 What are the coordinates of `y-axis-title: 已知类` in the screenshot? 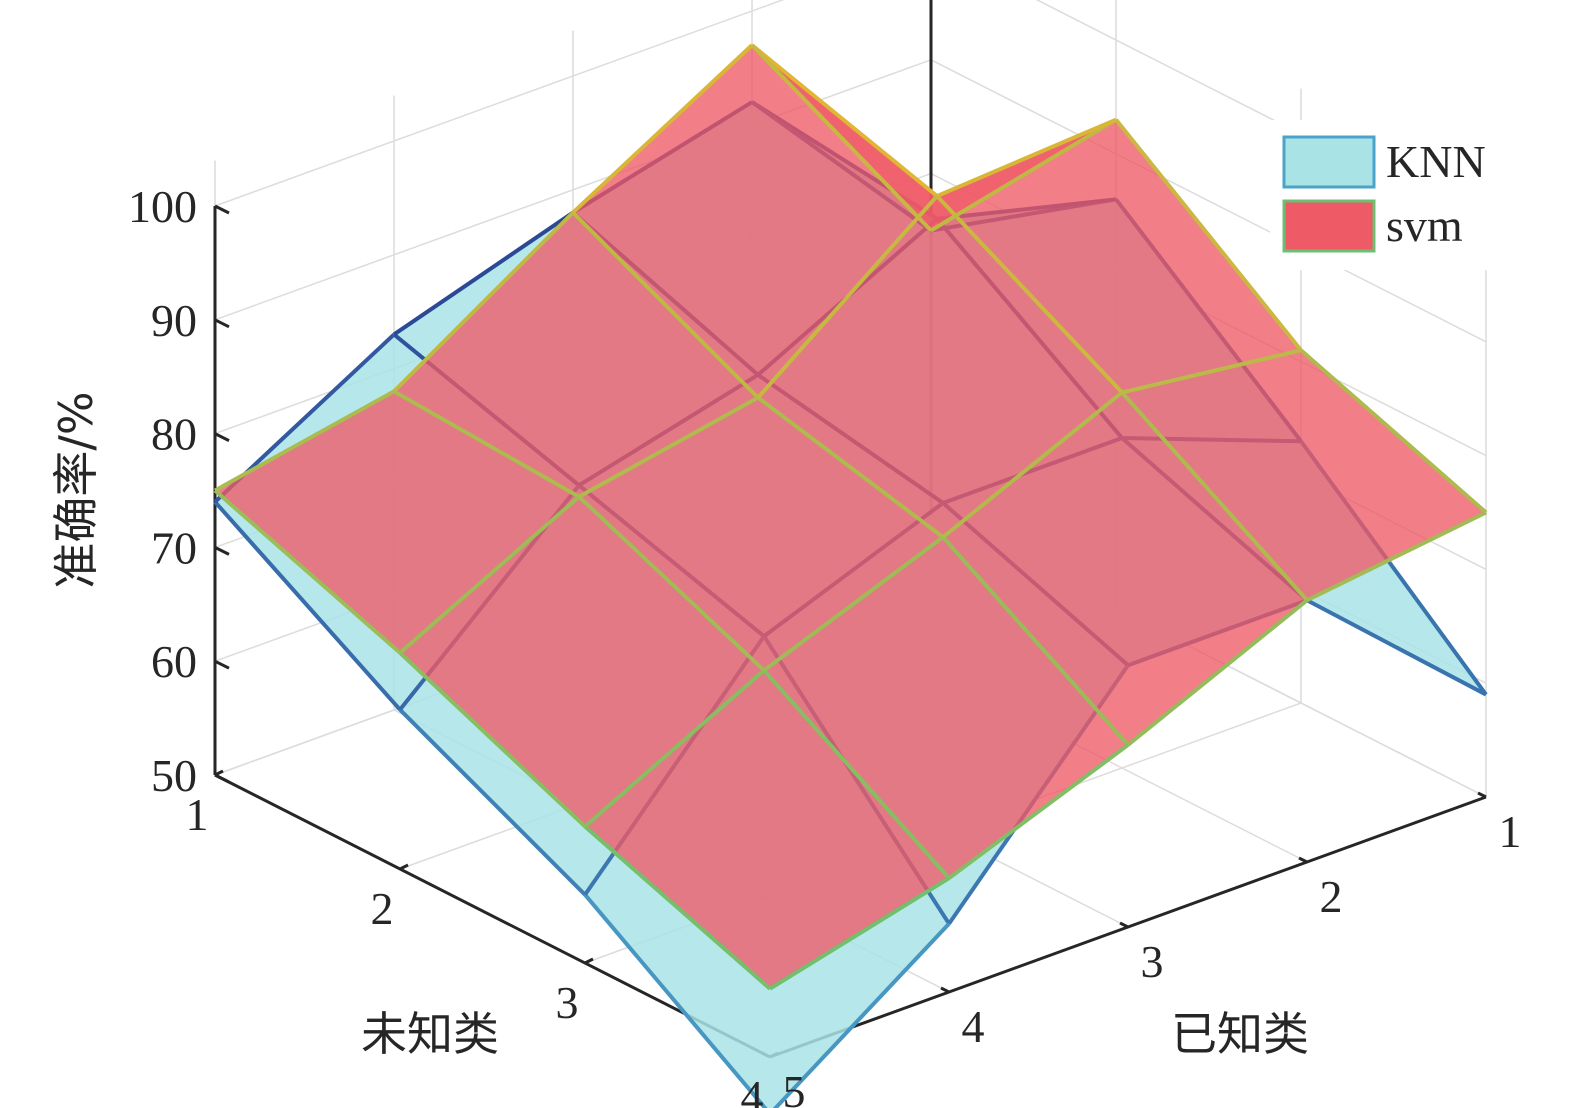 It's located at (1240, 1034).